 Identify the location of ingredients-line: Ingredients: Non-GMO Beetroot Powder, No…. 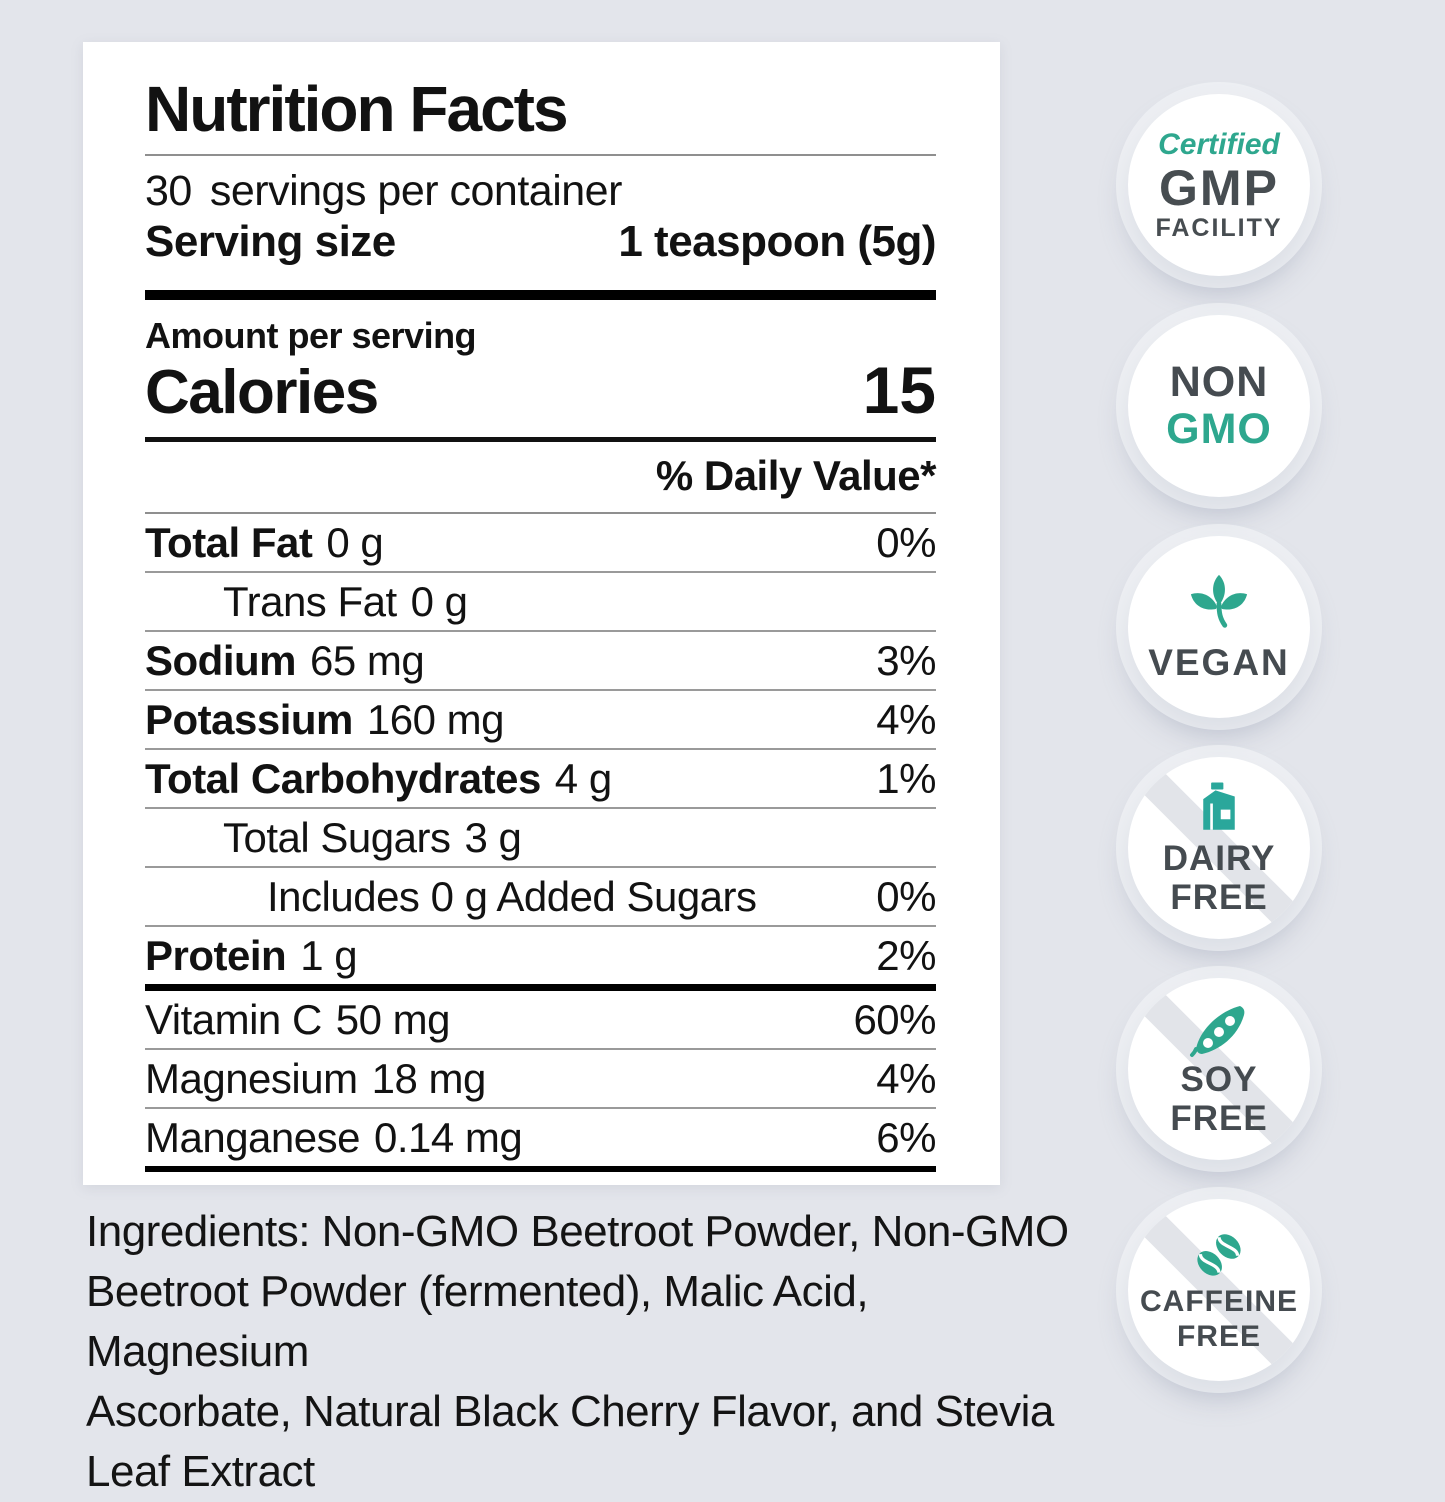
(577, 1231).